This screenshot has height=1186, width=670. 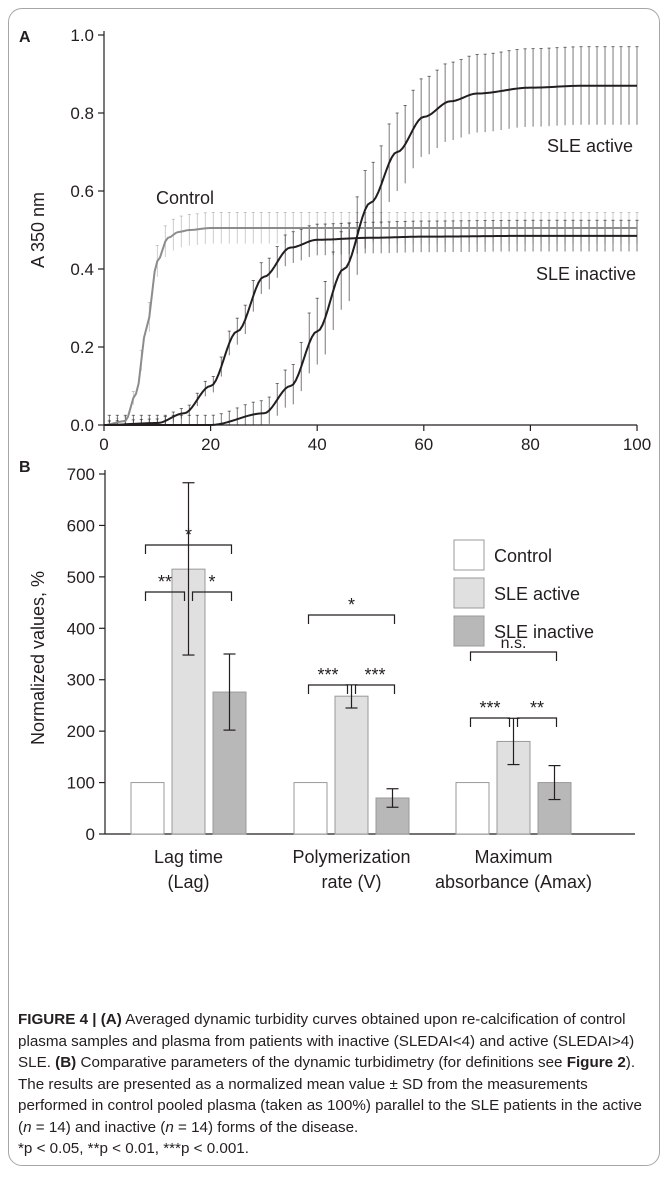 What do you see at coordinates (82, 35) in the screenshot?
I see `y-tick-label: 1.0` at bounding box center [82, 35].